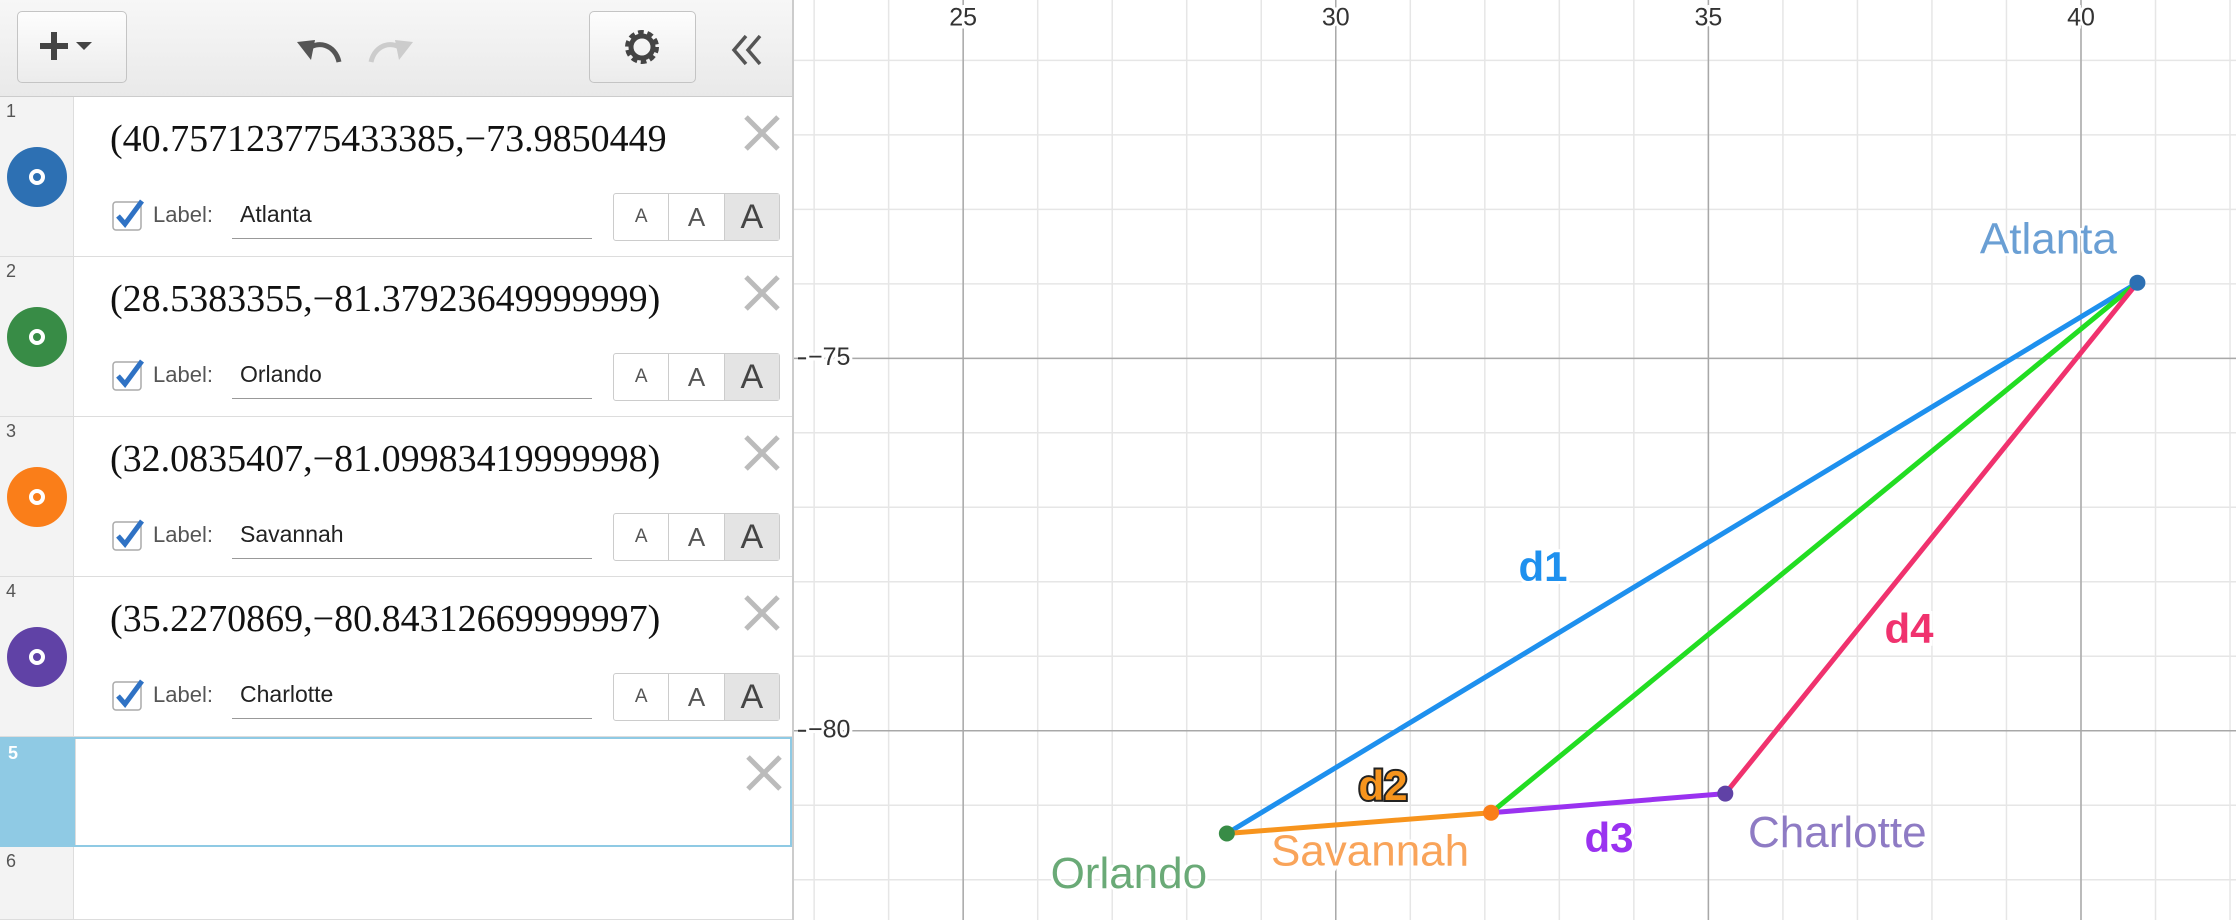  Describe the element at coordinates (396, 792) in the screenshot. I see `expression-row: 5` at that location.